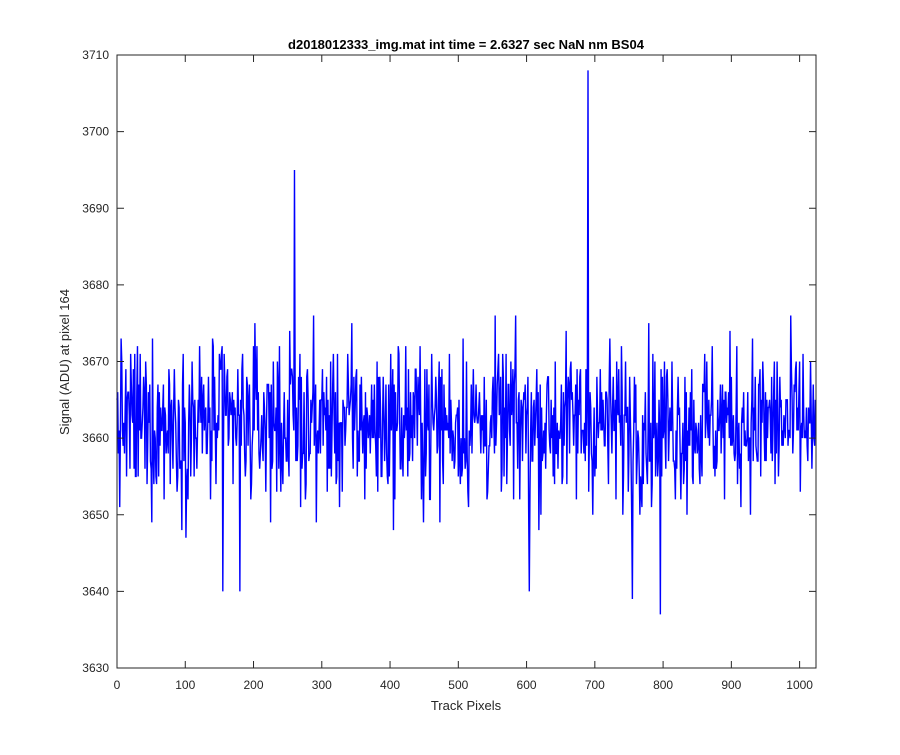 The width and height of the screenshot is (900, 755). What do you see at coordinates (95, 362) in the screenshot?
I see `y-tick-label: 3670` at bounding box center [95, 362].